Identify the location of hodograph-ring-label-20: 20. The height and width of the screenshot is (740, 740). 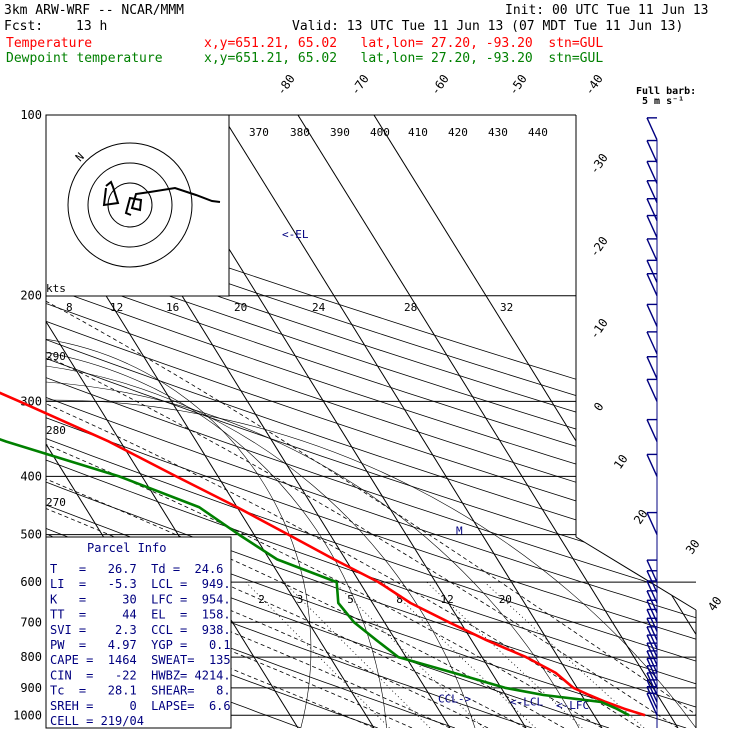
(240, 307).